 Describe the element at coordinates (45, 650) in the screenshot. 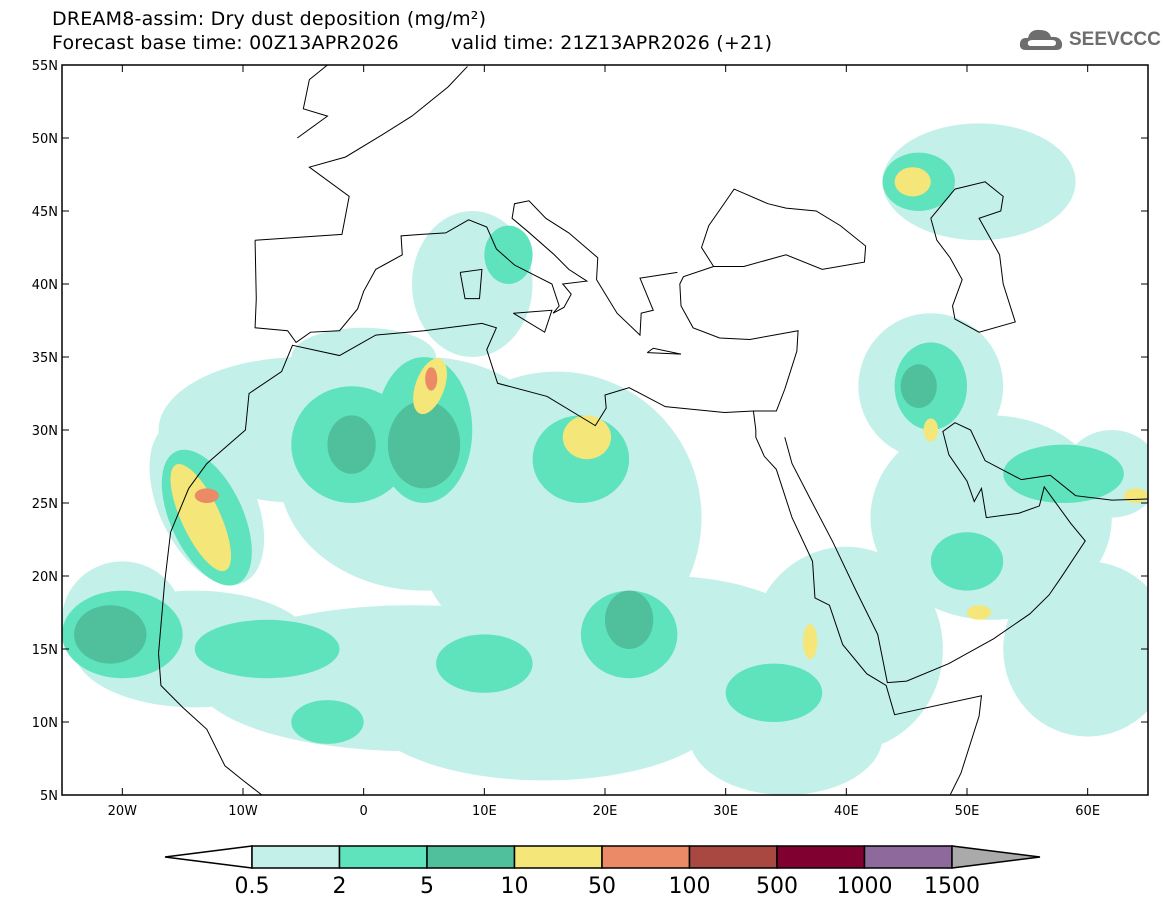

I see `lat-tick-label: 15N` at that location.